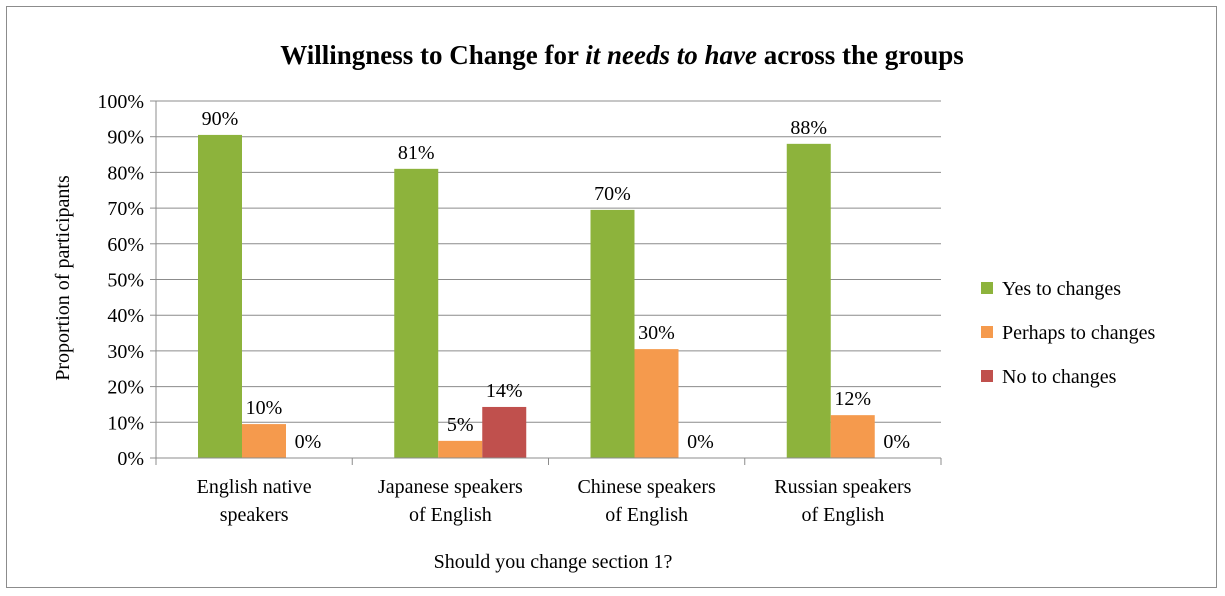 Image resolution: width=1225 pixels, height=596 pixels. I want to click on category-label: Chinese speakers, so click(646, 487).